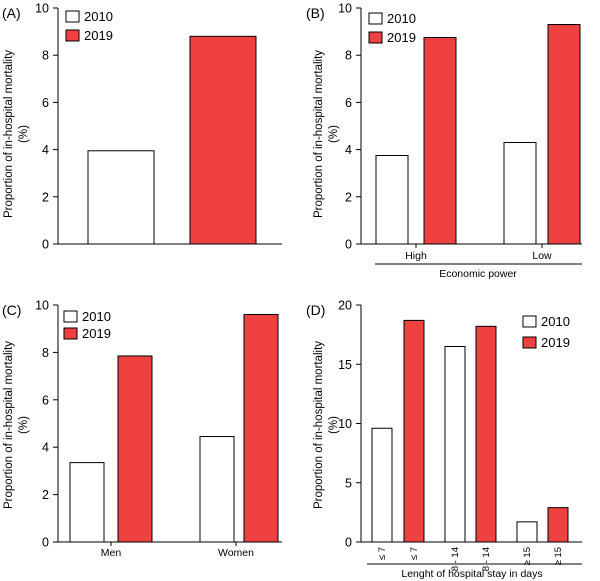 The height and width of the screenshot is (581, 600). Describe the element at coordinates (315, 13) in the screenshot. I see `panel-label: (B)` at that location.